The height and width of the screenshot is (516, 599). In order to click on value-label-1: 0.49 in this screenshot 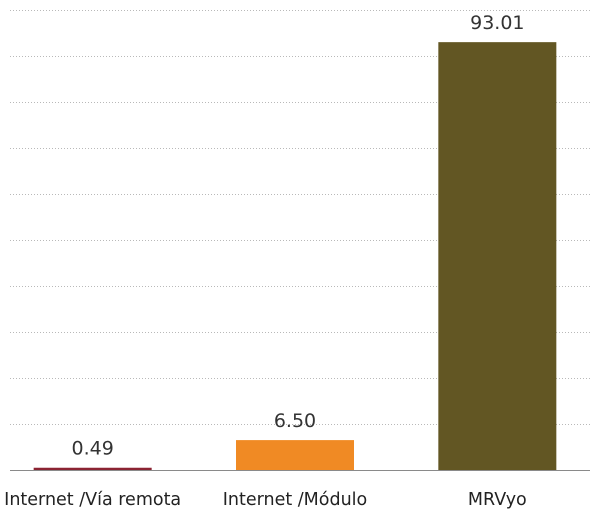, I will do `click(93, 449)`.